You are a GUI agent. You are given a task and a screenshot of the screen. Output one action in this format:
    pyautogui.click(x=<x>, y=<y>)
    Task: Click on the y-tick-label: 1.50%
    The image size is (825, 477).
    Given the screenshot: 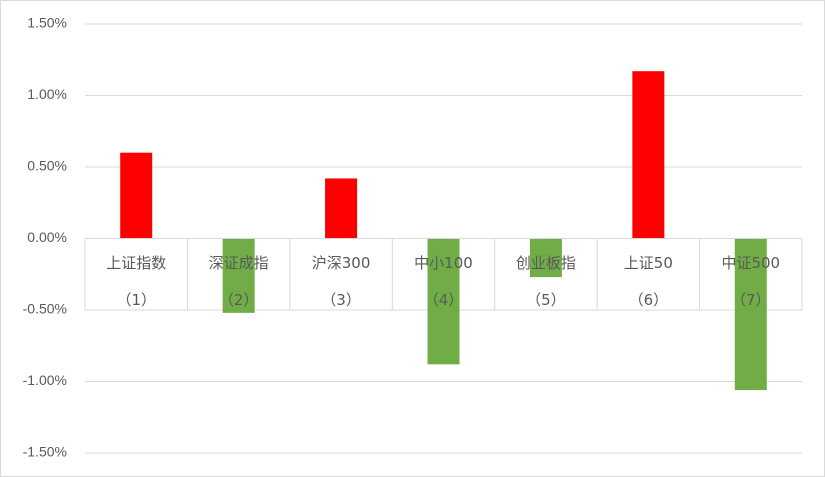 What is the action you would take?
    pyautogui.click(x=47, y=23)
    